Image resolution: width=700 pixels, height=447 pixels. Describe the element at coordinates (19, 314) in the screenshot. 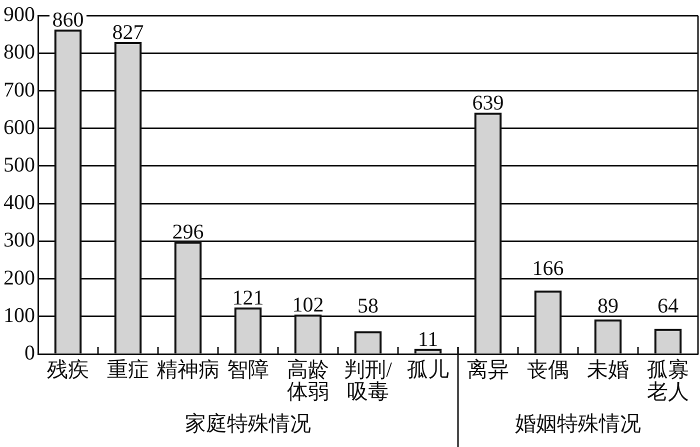

I see `y-tick-label: 100` at that location.